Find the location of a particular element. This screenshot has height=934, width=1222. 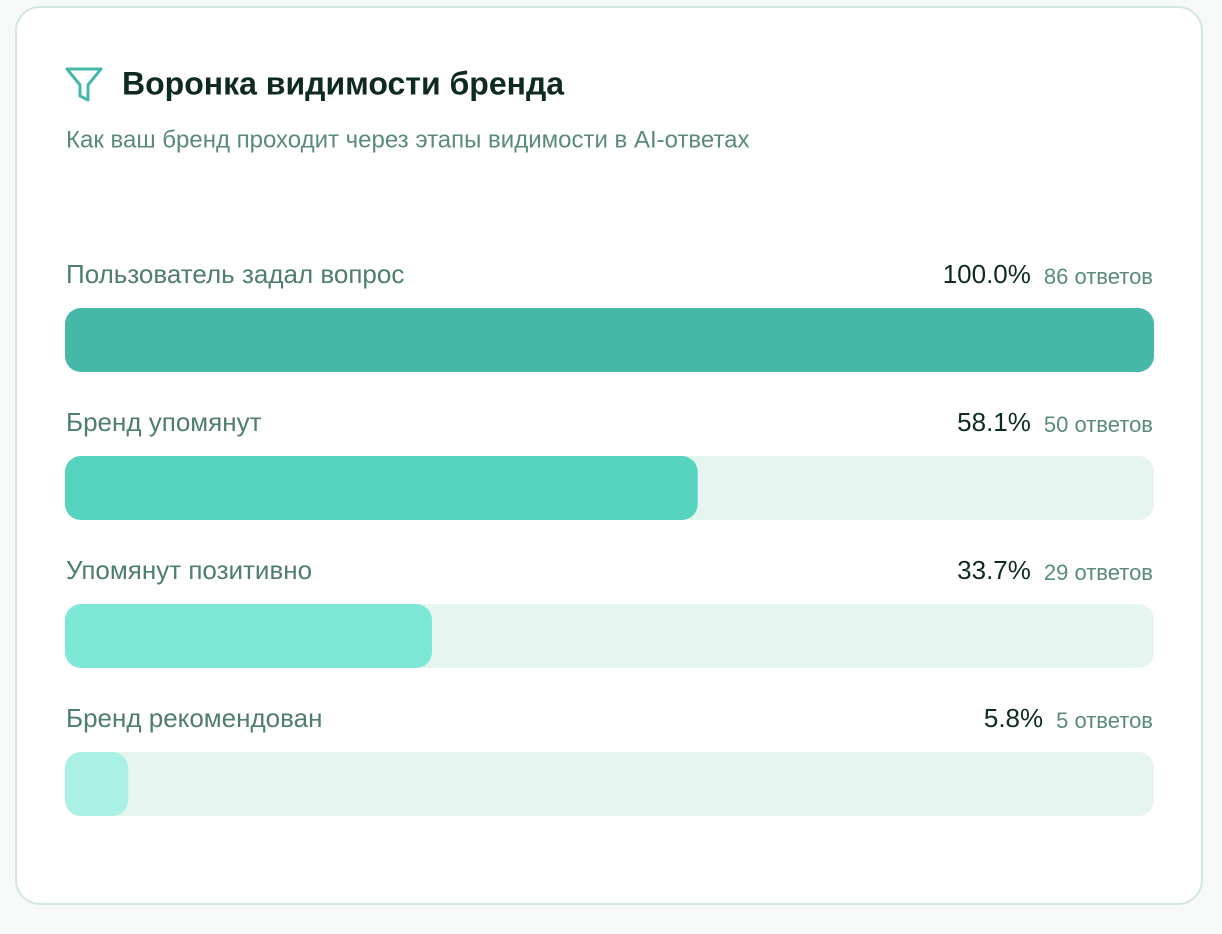

stage-label: Упомянут позитивно is located at coordinates (189, 570).